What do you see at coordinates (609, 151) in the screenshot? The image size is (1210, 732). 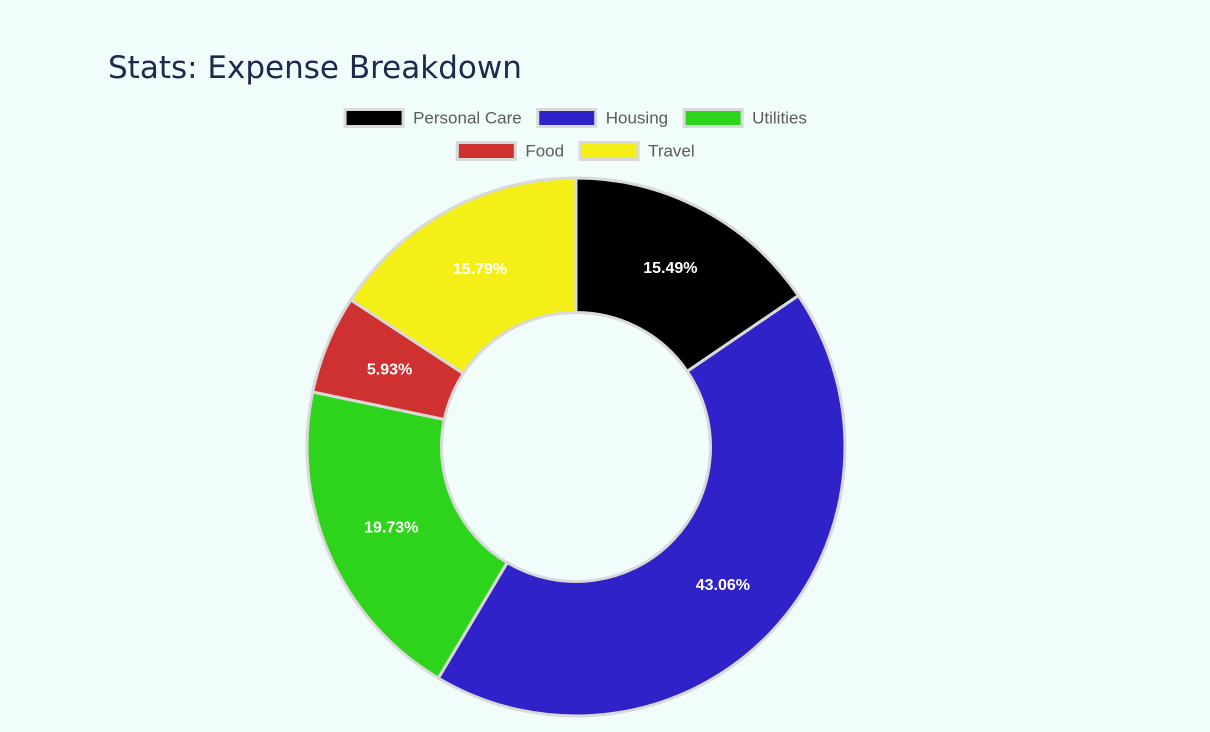 I see `legend-swatch-travel` at bounding box center [609, 151].